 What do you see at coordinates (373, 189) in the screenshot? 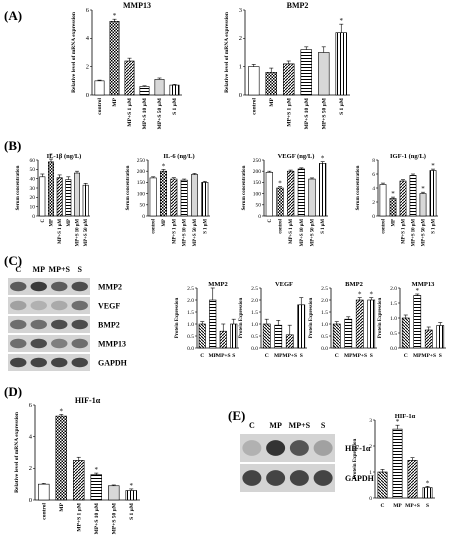
I see `y-tick-label: 4` at bounding box center [373, 189].